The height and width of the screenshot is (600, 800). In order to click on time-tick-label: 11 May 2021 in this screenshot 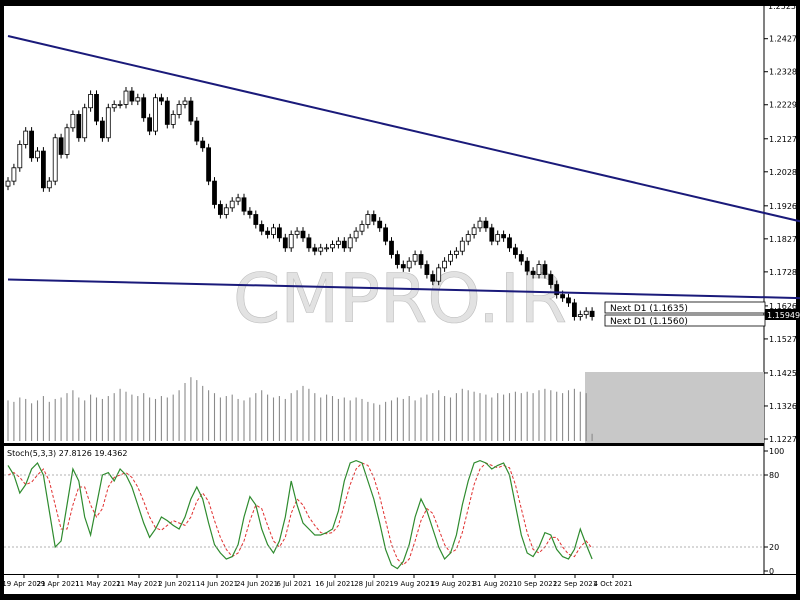, I will do `click(98, 584)`.